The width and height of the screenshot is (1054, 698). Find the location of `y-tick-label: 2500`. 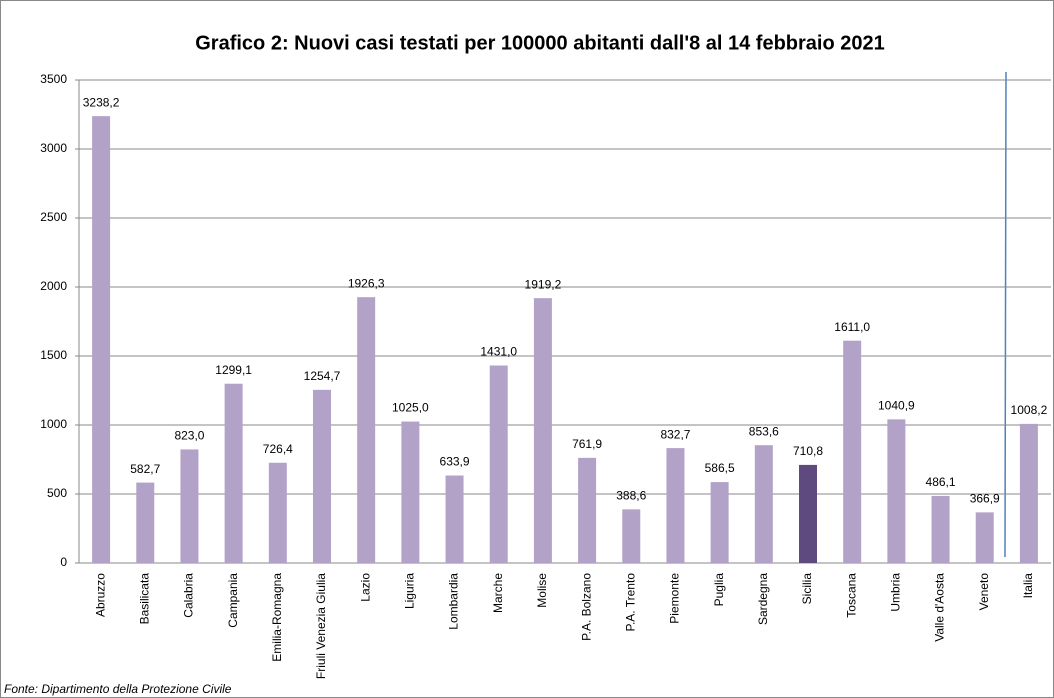

y-tick-label: 2500 is located at coordinates (53, 217).